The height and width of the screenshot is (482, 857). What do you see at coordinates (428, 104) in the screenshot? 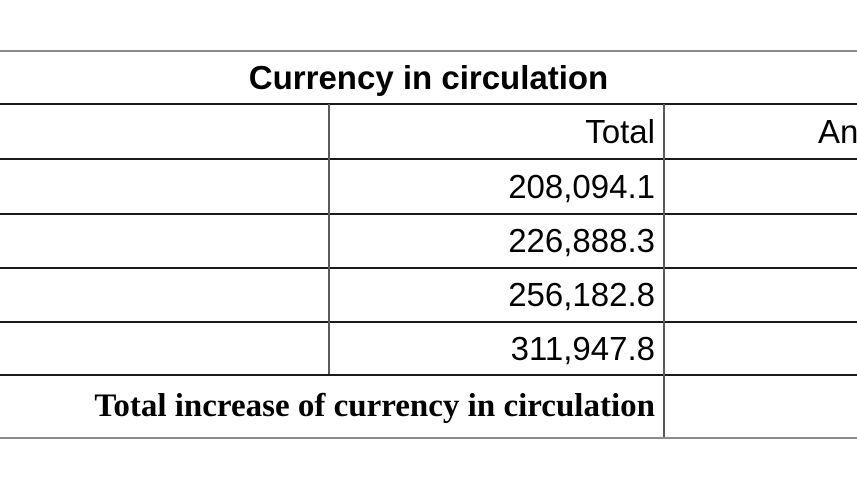
I see `horizontal-grid-line-under-title` at bounding box center [428, 104].